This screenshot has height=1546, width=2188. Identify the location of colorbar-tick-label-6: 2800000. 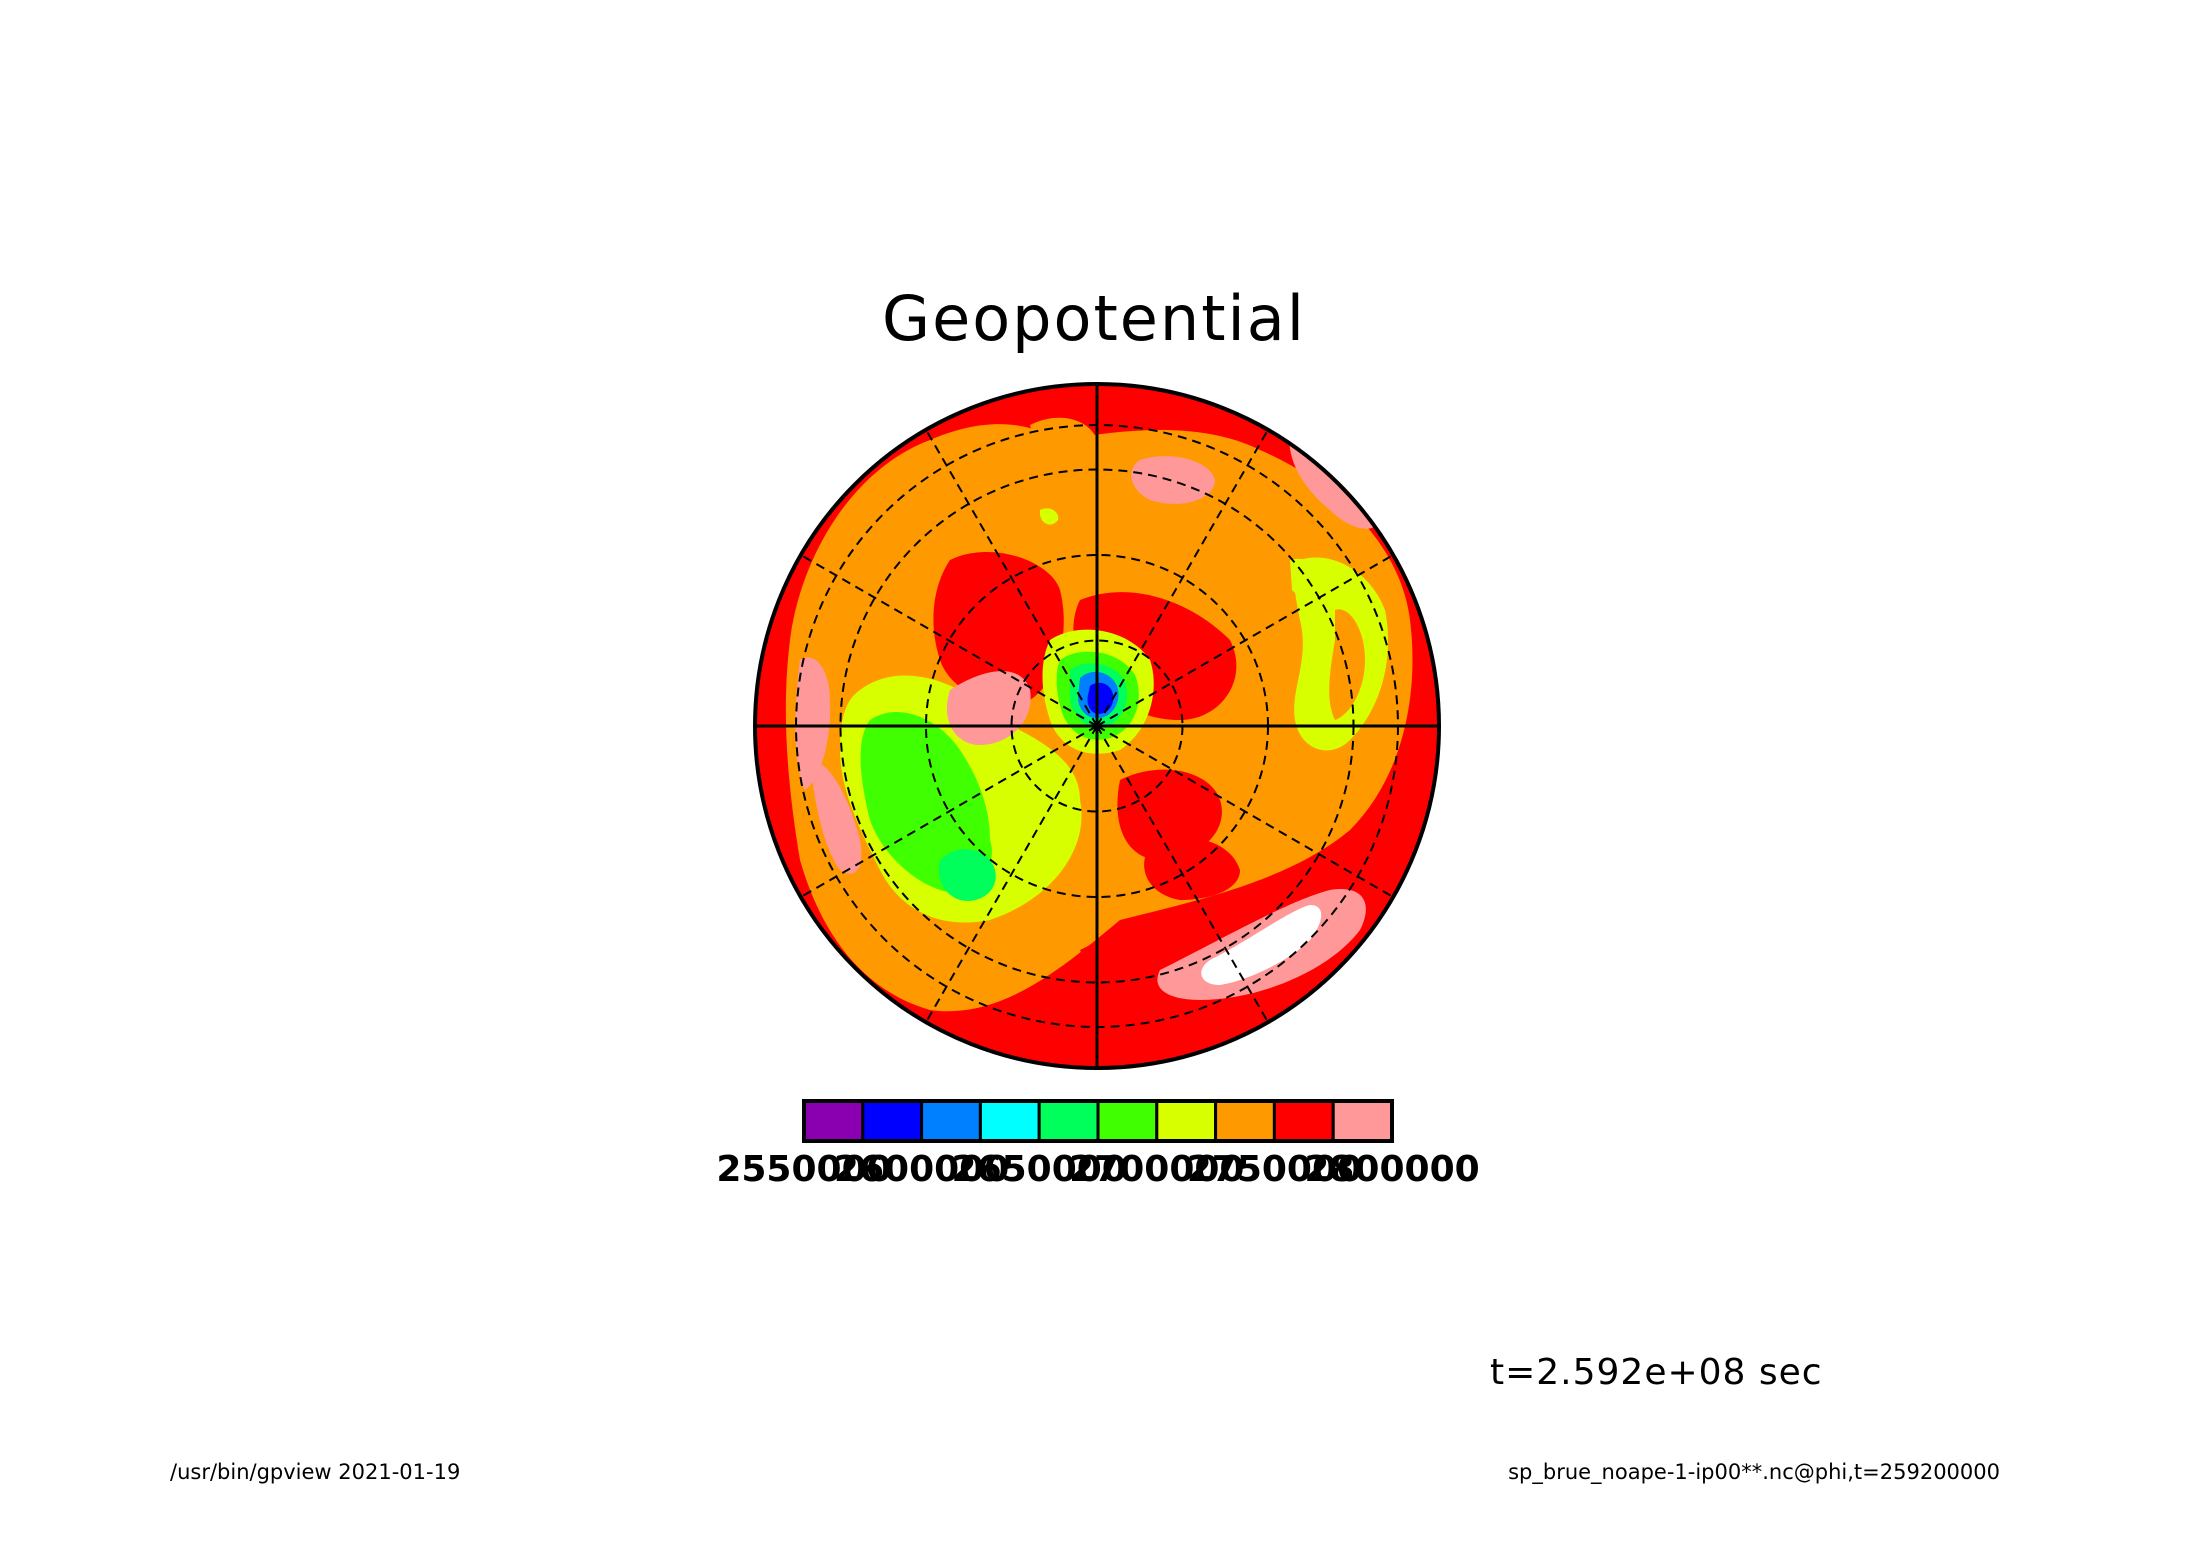
(1391, 1169).